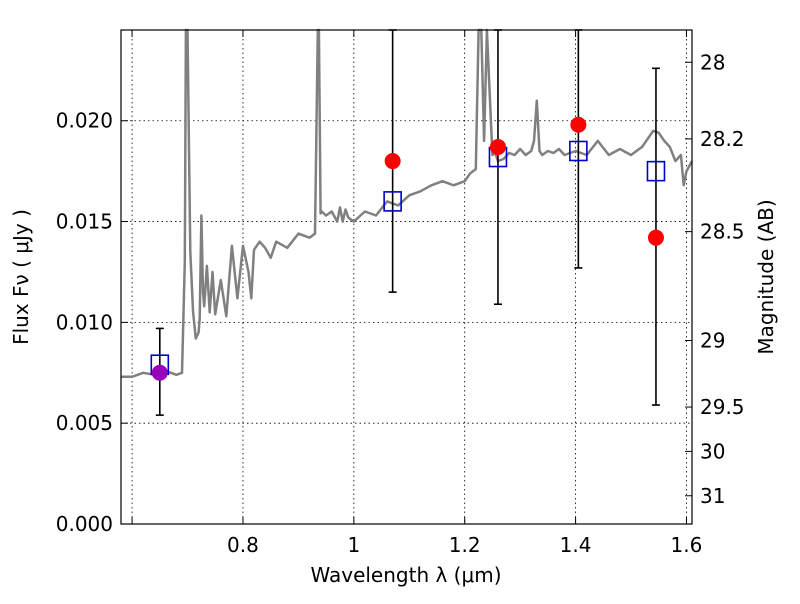 The width and height of the screenshot is (800, 604). I want to click on x-axis-title: Wavelength λ (μm), so click(405, 575).